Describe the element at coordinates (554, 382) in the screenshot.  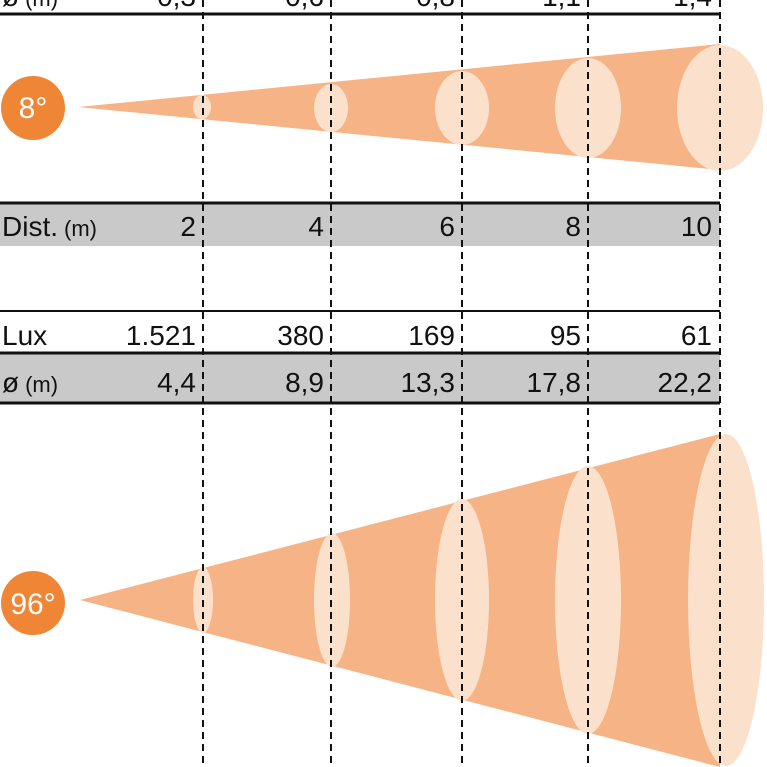
I see `cell-value: 17,8` at that location.